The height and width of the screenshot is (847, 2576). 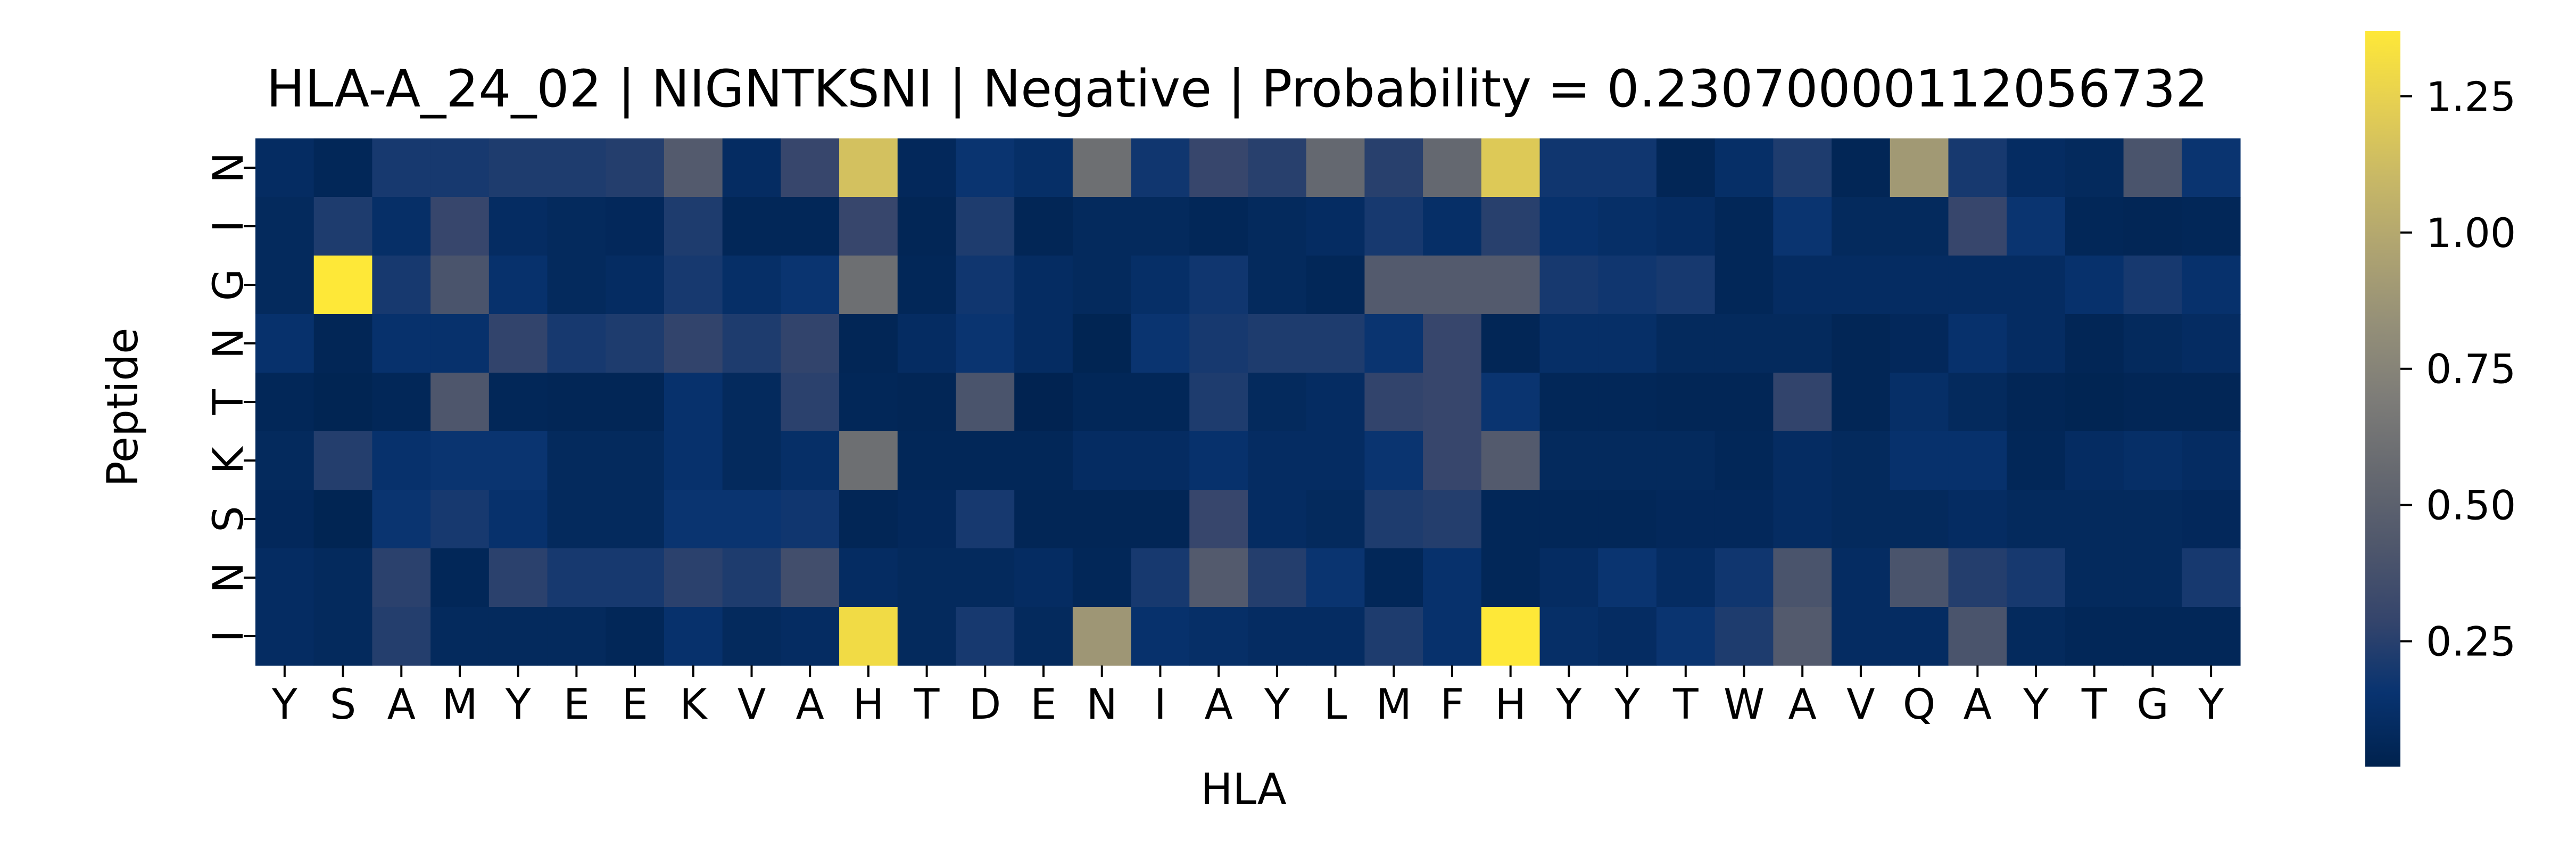 I want to click on y-tick-label: I, so click(x=229, y=226).